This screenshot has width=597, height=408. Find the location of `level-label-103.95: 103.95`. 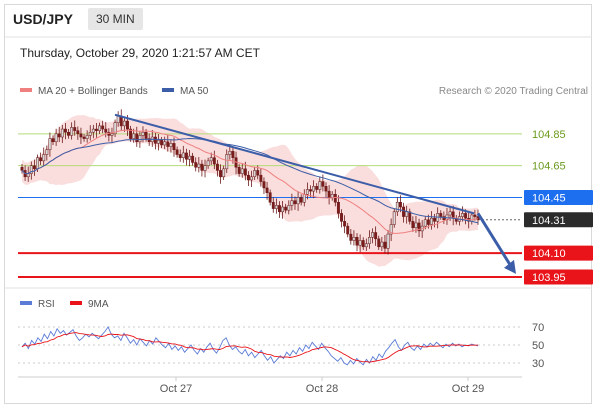

level-label-103.95: 103.95 is located at coordinates (549, 278).